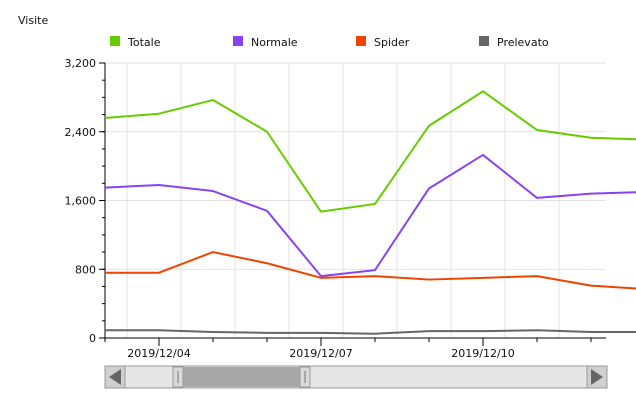 This screenshot has height=402, width=636. Describe the element at coordinates (33, 20) in the screenshot. I see `y-axis-label: Visite` at that location.